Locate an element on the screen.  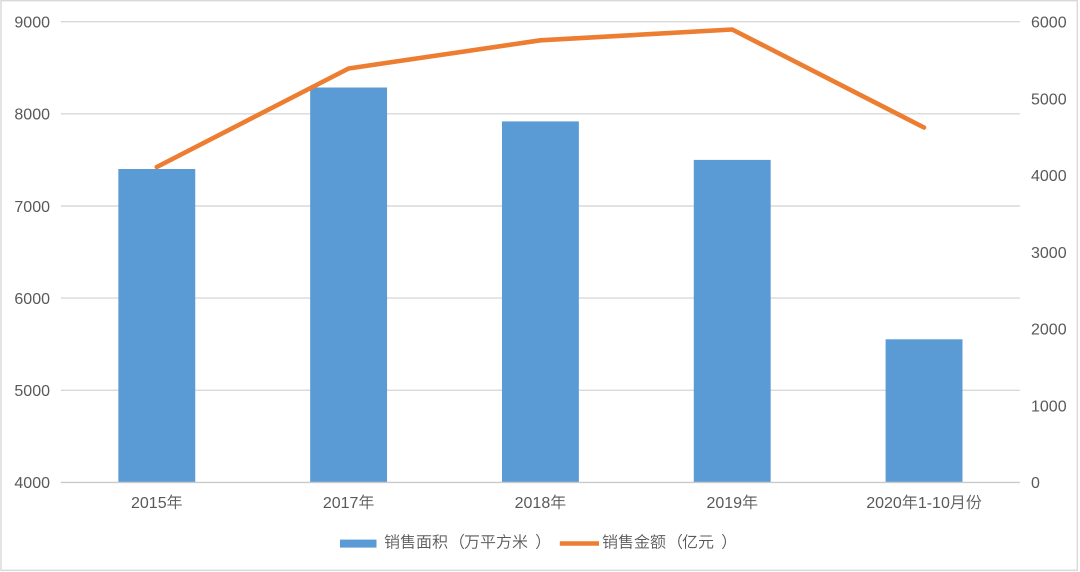
svg-text: 0 is located at coordinates (1035, 483).